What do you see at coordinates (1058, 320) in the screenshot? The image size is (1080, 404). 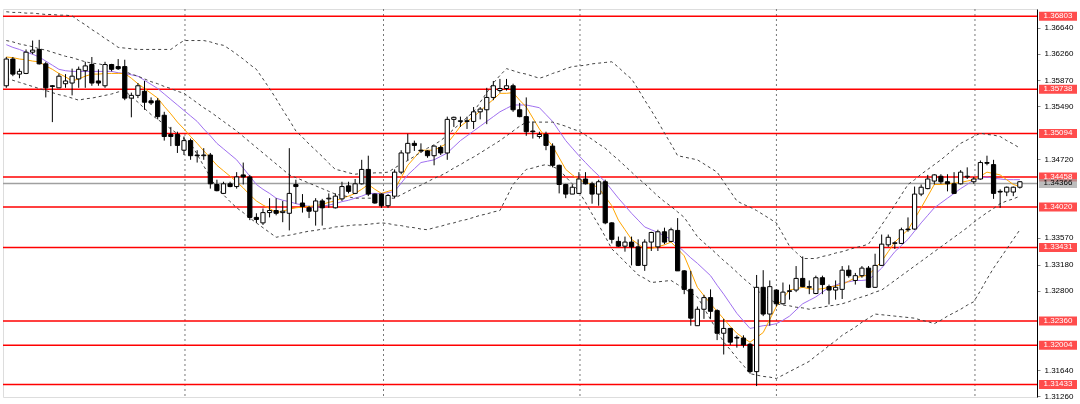 I see `ref-line-label: 1.32360` at bounding box center [1058, 320].